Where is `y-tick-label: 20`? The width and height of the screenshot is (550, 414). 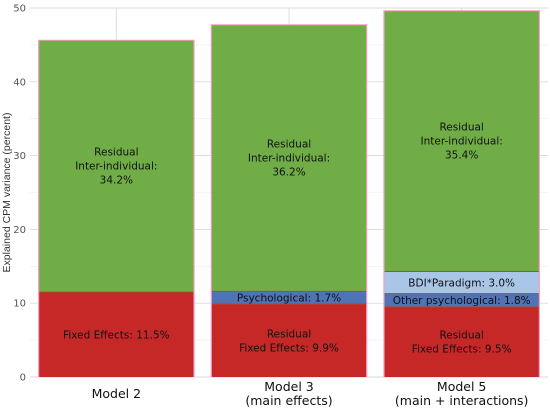
y-tick-label: 20 is located at coordinates (19, 230).